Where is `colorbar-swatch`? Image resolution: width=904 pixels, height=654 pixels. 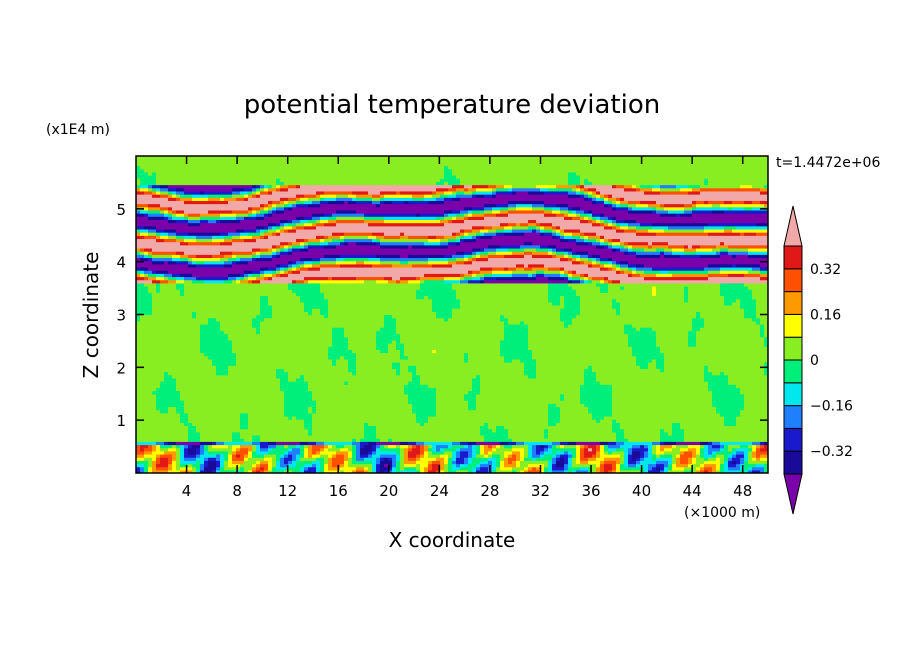
colorbar-swatch is located at coordinates (793, 325).